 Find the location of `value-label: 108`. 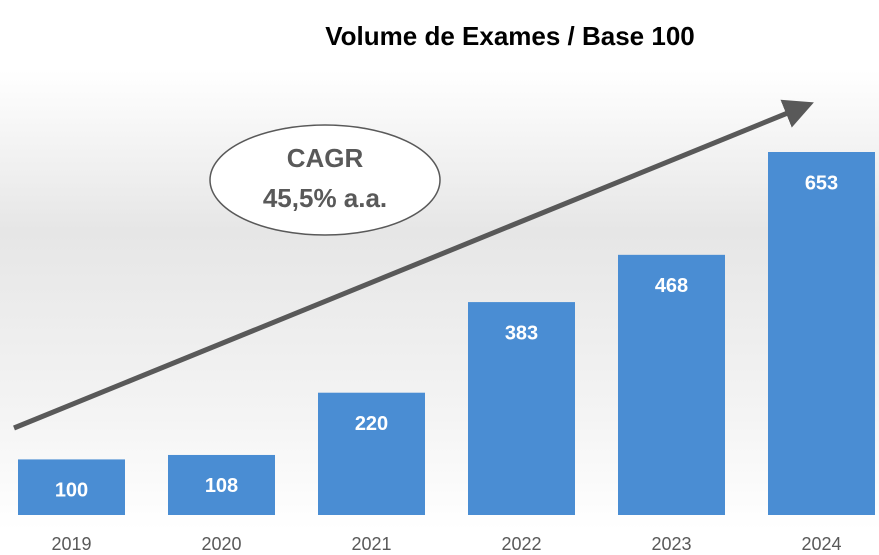

value-label: 108 is located at coordinates (221, 486).